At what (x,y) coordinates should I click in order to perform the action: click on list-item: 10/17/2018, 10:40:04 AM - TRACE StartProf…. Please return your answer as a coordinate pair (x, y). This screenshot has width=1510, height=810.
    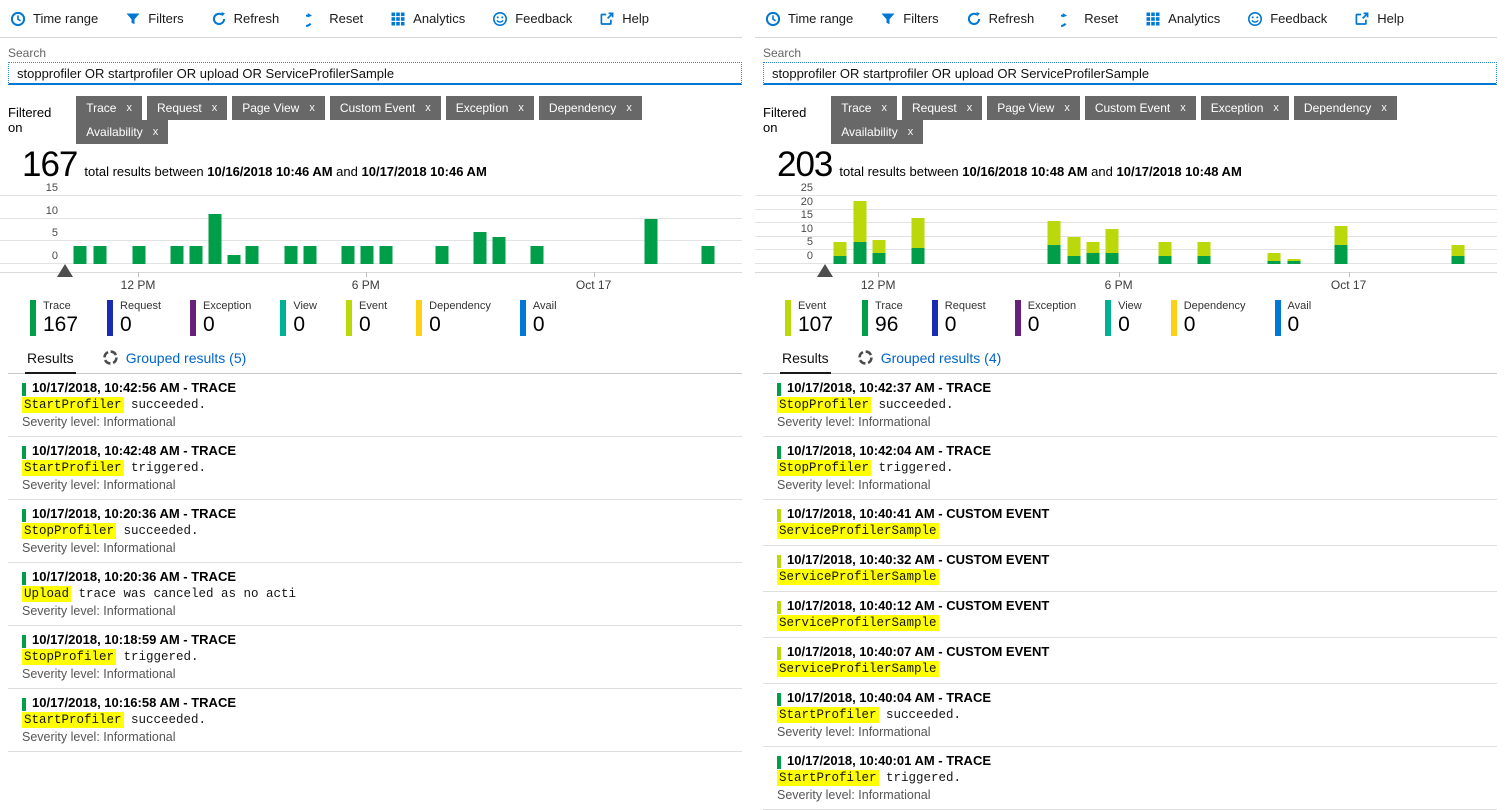
    Looking at the image, I should click on (1130, 715).